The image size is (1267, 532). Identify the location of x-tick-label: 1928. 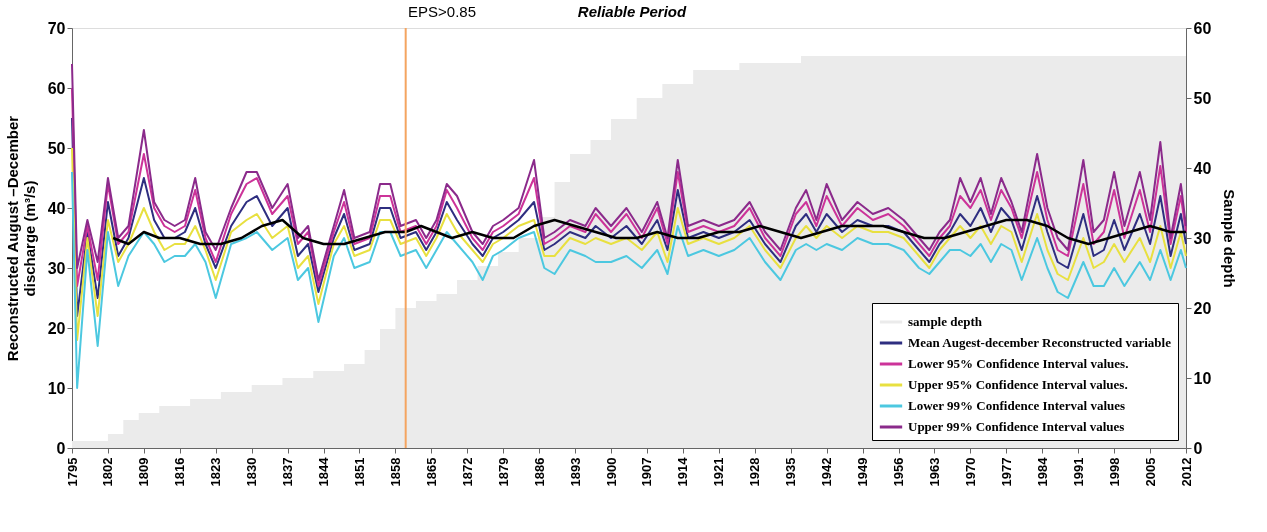
(755, 472).